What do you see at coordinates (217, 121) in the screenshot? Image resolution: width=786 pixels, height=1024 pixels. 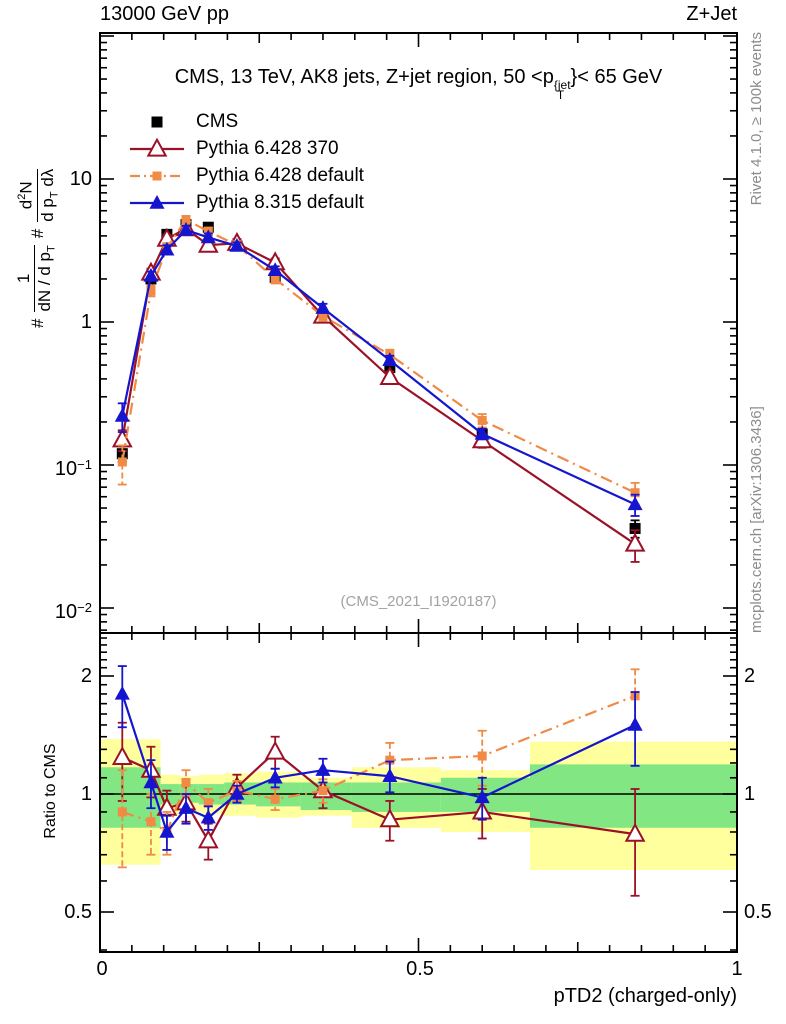 I see `legend-label: CMS` at bounding box center [217, 121].